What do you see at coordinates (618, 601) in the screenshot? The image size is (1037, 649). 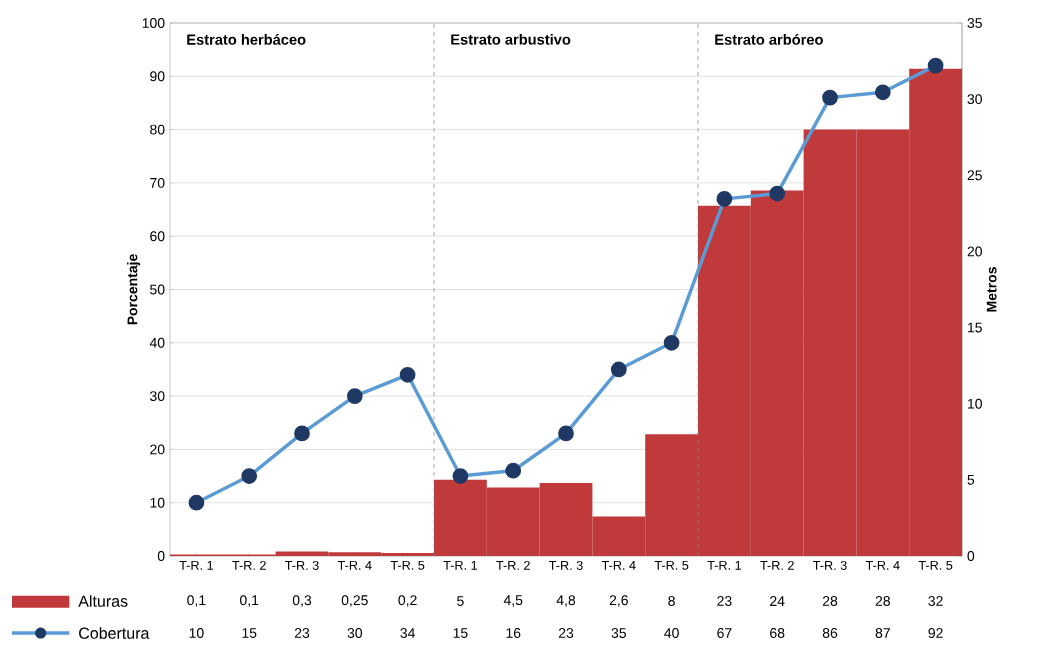 I see `data-label: 2,6` at bounding box center [618, 601].